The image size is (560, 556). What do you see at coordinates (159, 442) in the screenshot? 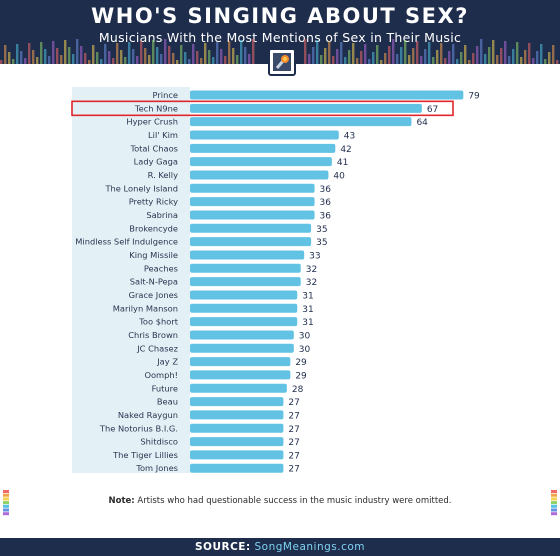
I see `category-label: Shitdisco` at bounding box center [159, 442].